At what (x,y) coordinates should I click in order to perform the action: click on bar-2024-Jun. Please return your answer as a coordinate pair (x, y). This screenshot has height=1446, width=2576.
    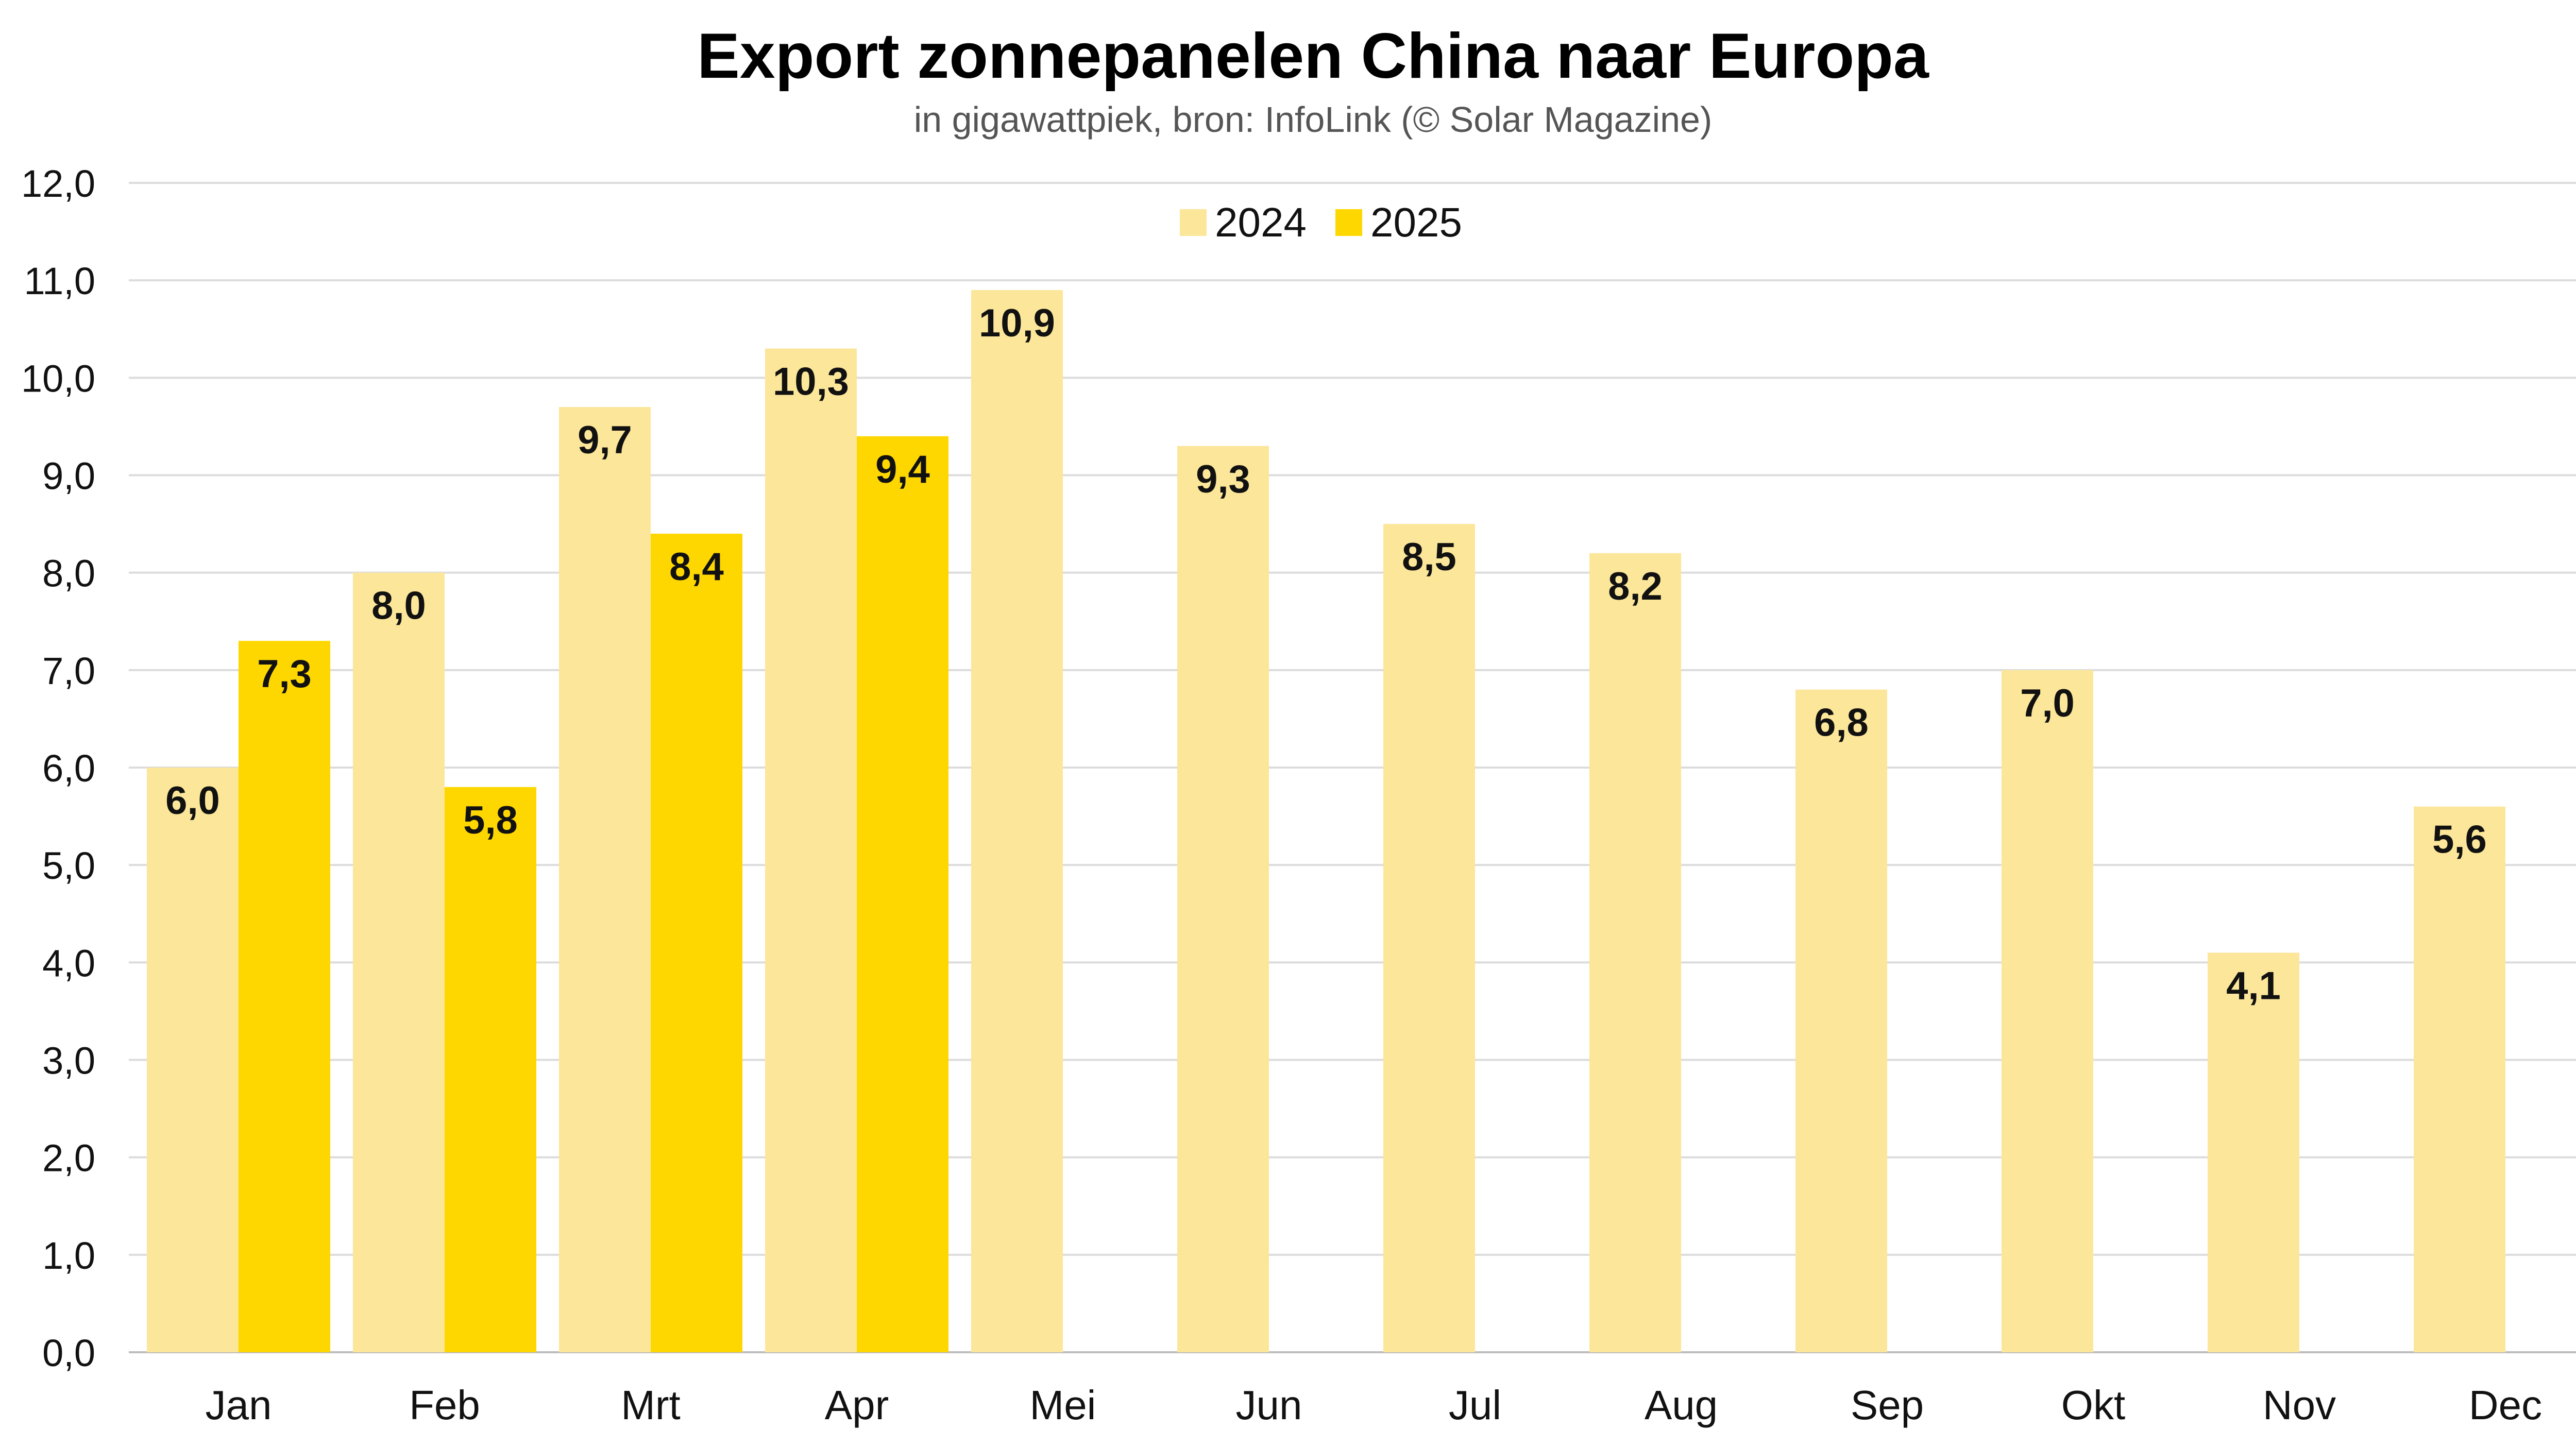
    Looking at the image, I should click on (1223, 899).